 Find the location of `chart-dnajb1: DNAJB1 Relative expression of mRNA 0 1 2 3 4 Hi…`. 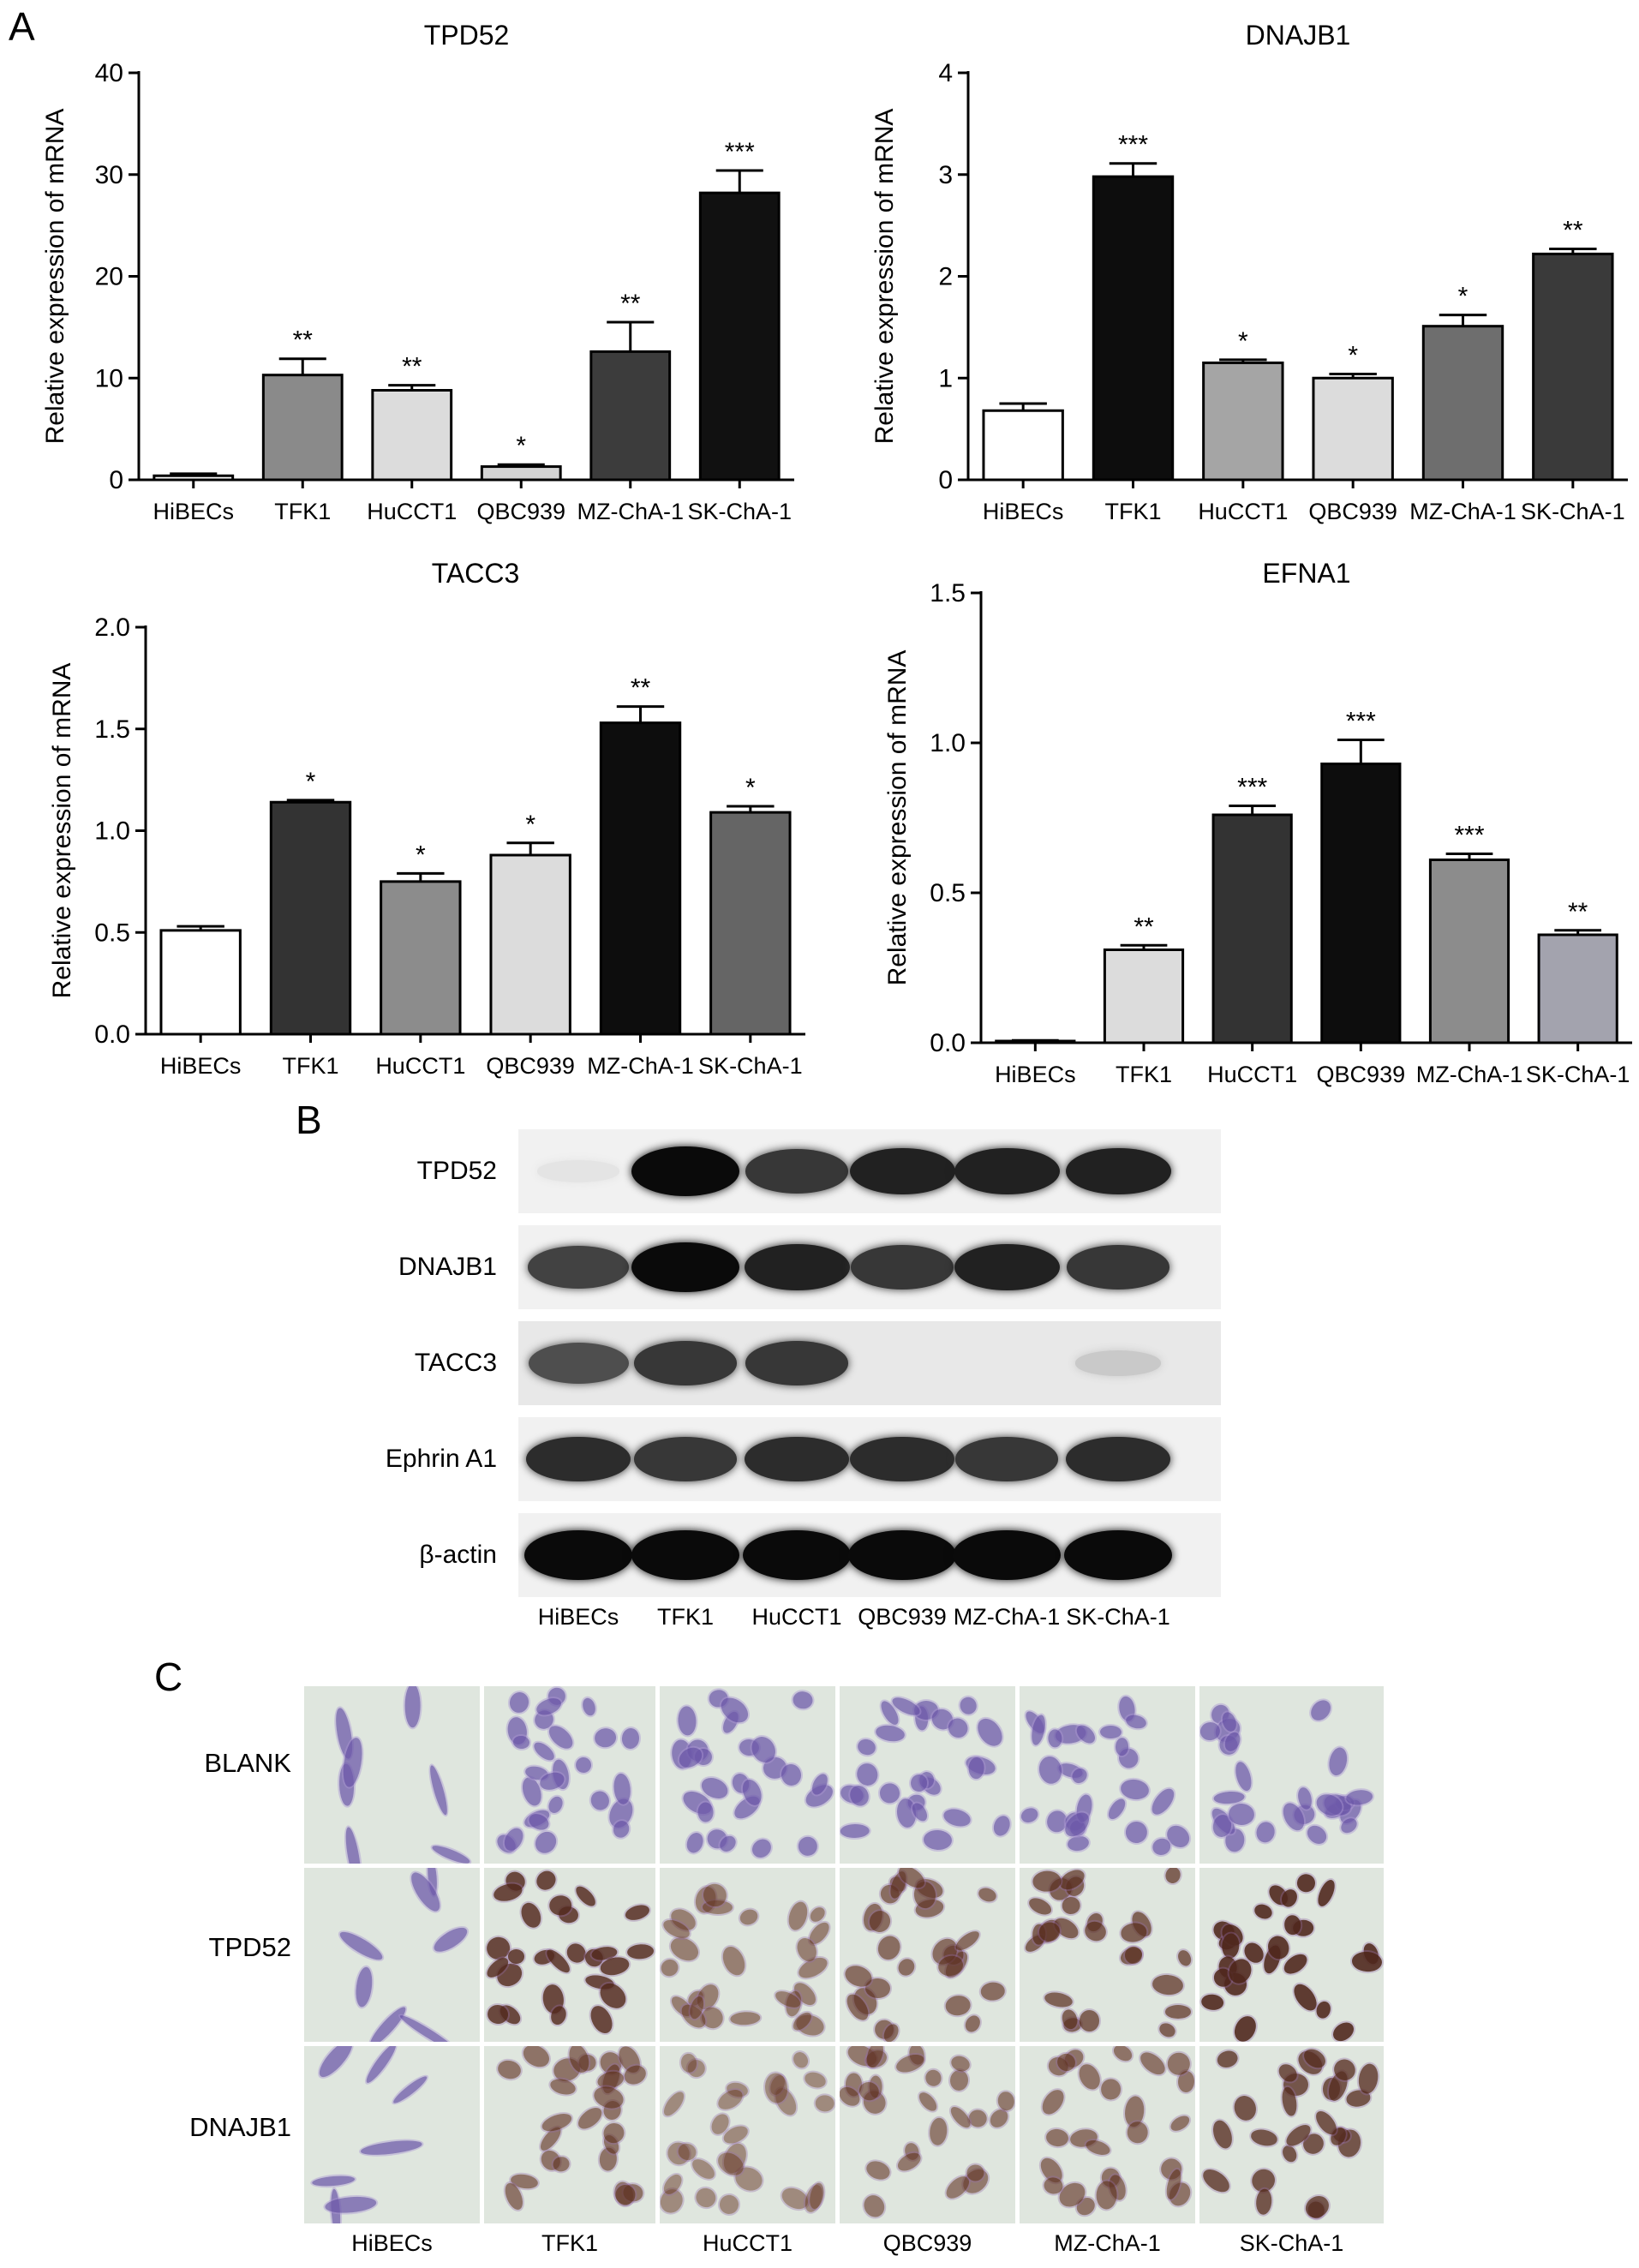

chart-dnajb1: DNAJB1 Relative expression of mRNA 0 1 2 3 4 Hi… is located at coordinates (1247, 274).